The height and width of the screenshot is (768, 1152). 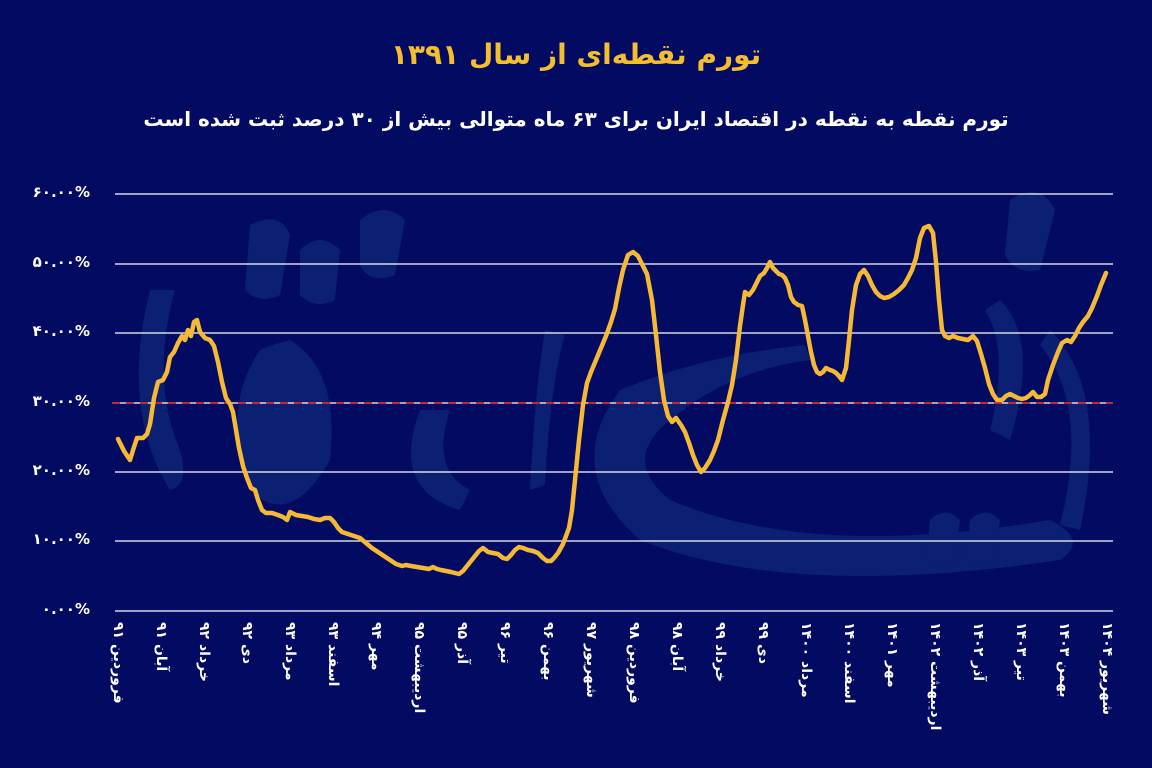 What do you see at coordinates (61, 401) in the screenshot?
I see `y-tick-30: ۳۰.۰۰%` at bounding box center [61, 401].